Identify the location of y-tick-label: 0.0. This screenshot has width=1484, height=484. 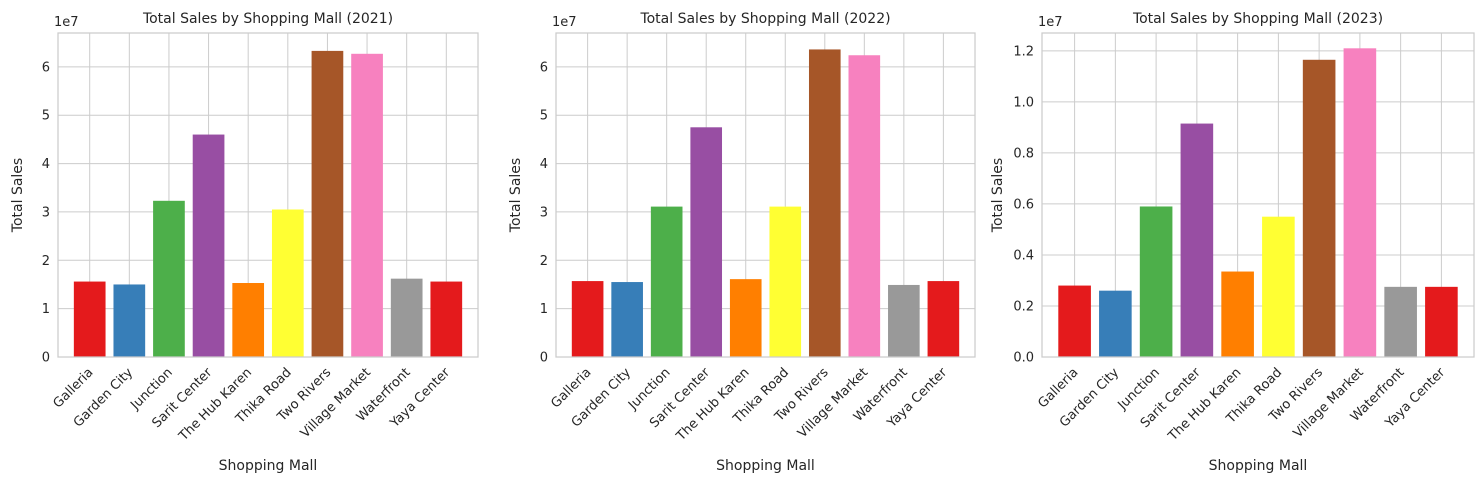
(1023, 358).